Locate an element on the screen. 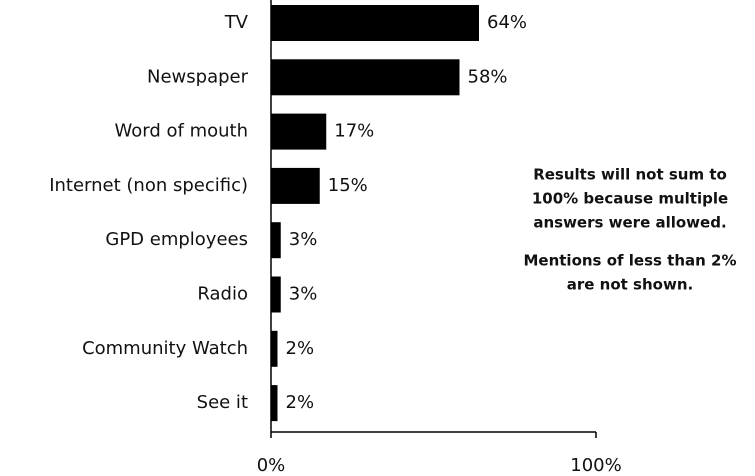 The width and height of the screenshot is (755, 476). y-tick-label: See it is located at coordinates (222, 402).